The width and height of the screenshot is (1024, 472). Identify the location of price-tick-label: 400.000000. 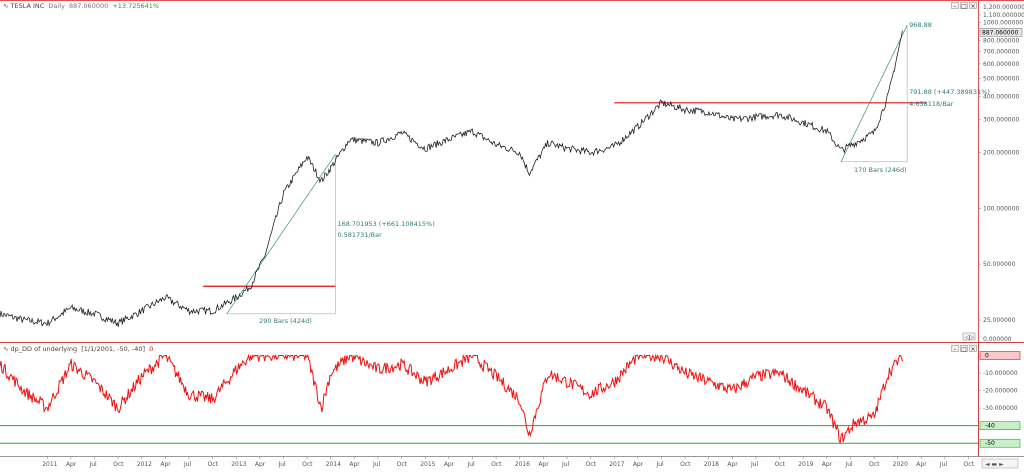
(1001, 97).